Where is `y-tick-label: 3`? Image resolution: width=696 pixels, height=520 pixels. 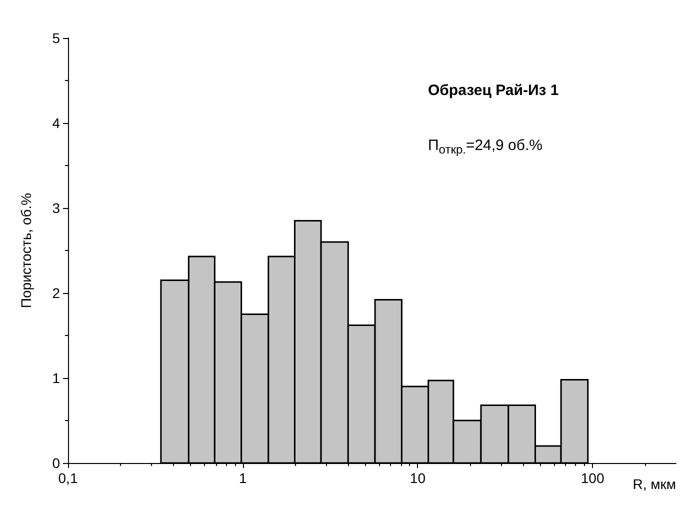 y-tick-label: 3 is located at coordinates (56, 208).